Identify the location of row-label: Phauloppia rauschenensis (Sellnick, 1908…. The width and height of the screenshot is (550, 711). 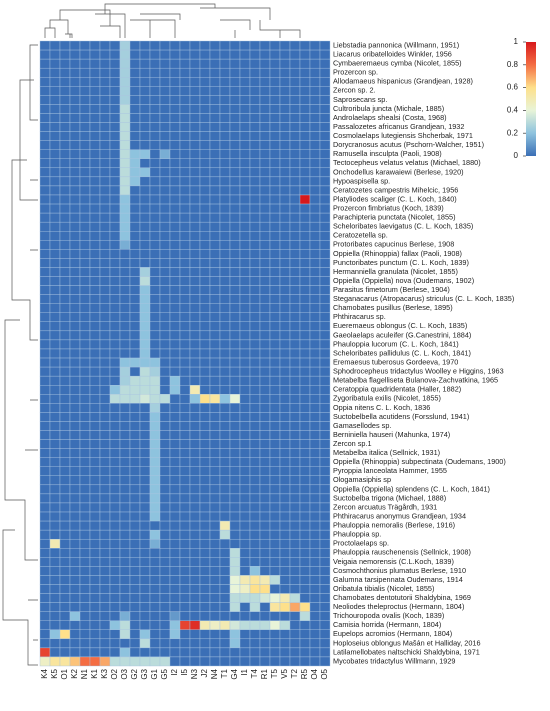
(402, 552).